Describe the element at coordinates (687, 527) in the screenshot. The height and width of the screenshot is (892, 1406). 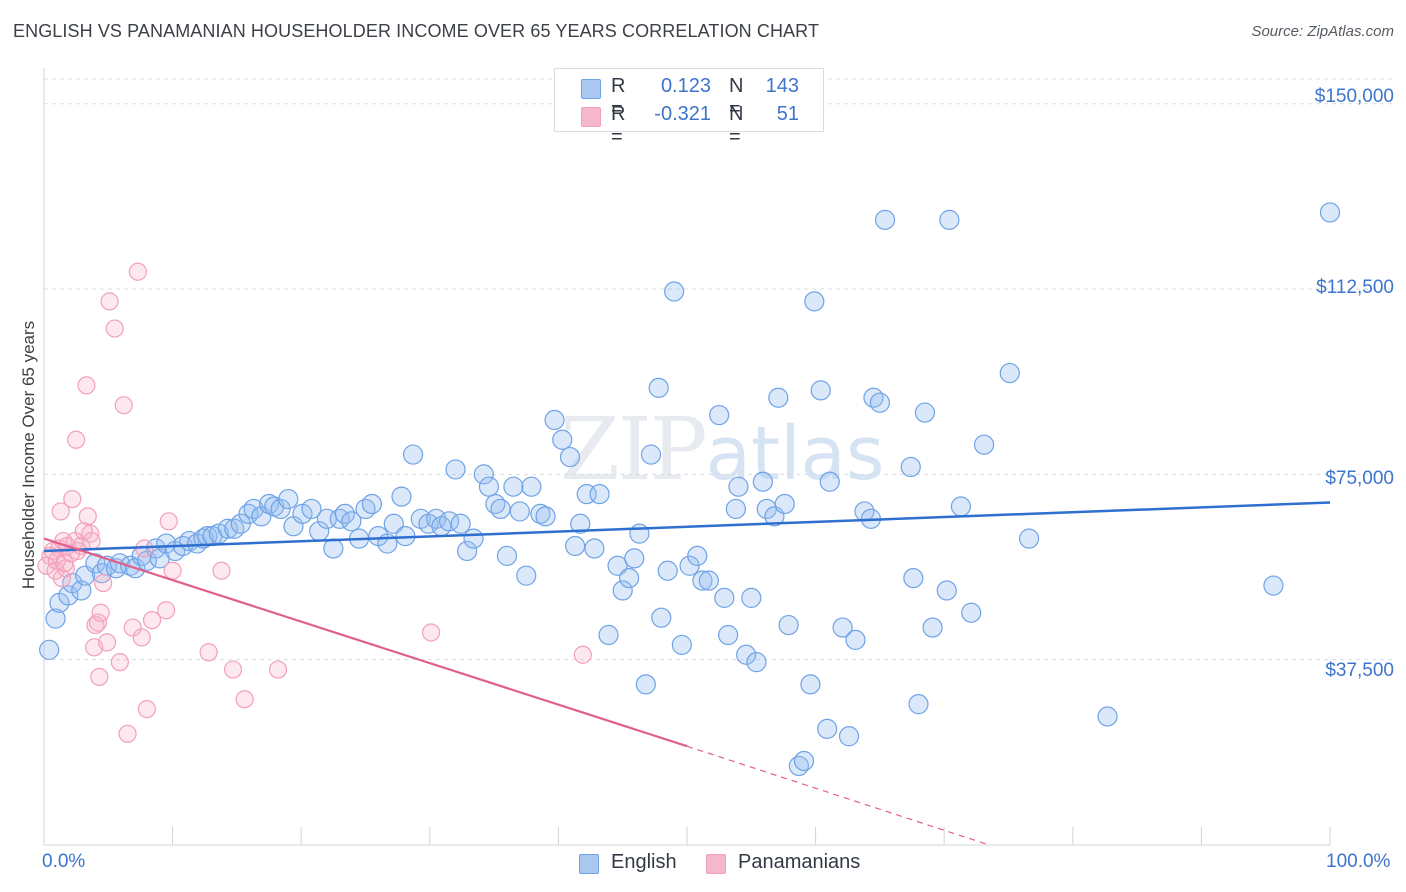
I see `english-trend-line` at that location.